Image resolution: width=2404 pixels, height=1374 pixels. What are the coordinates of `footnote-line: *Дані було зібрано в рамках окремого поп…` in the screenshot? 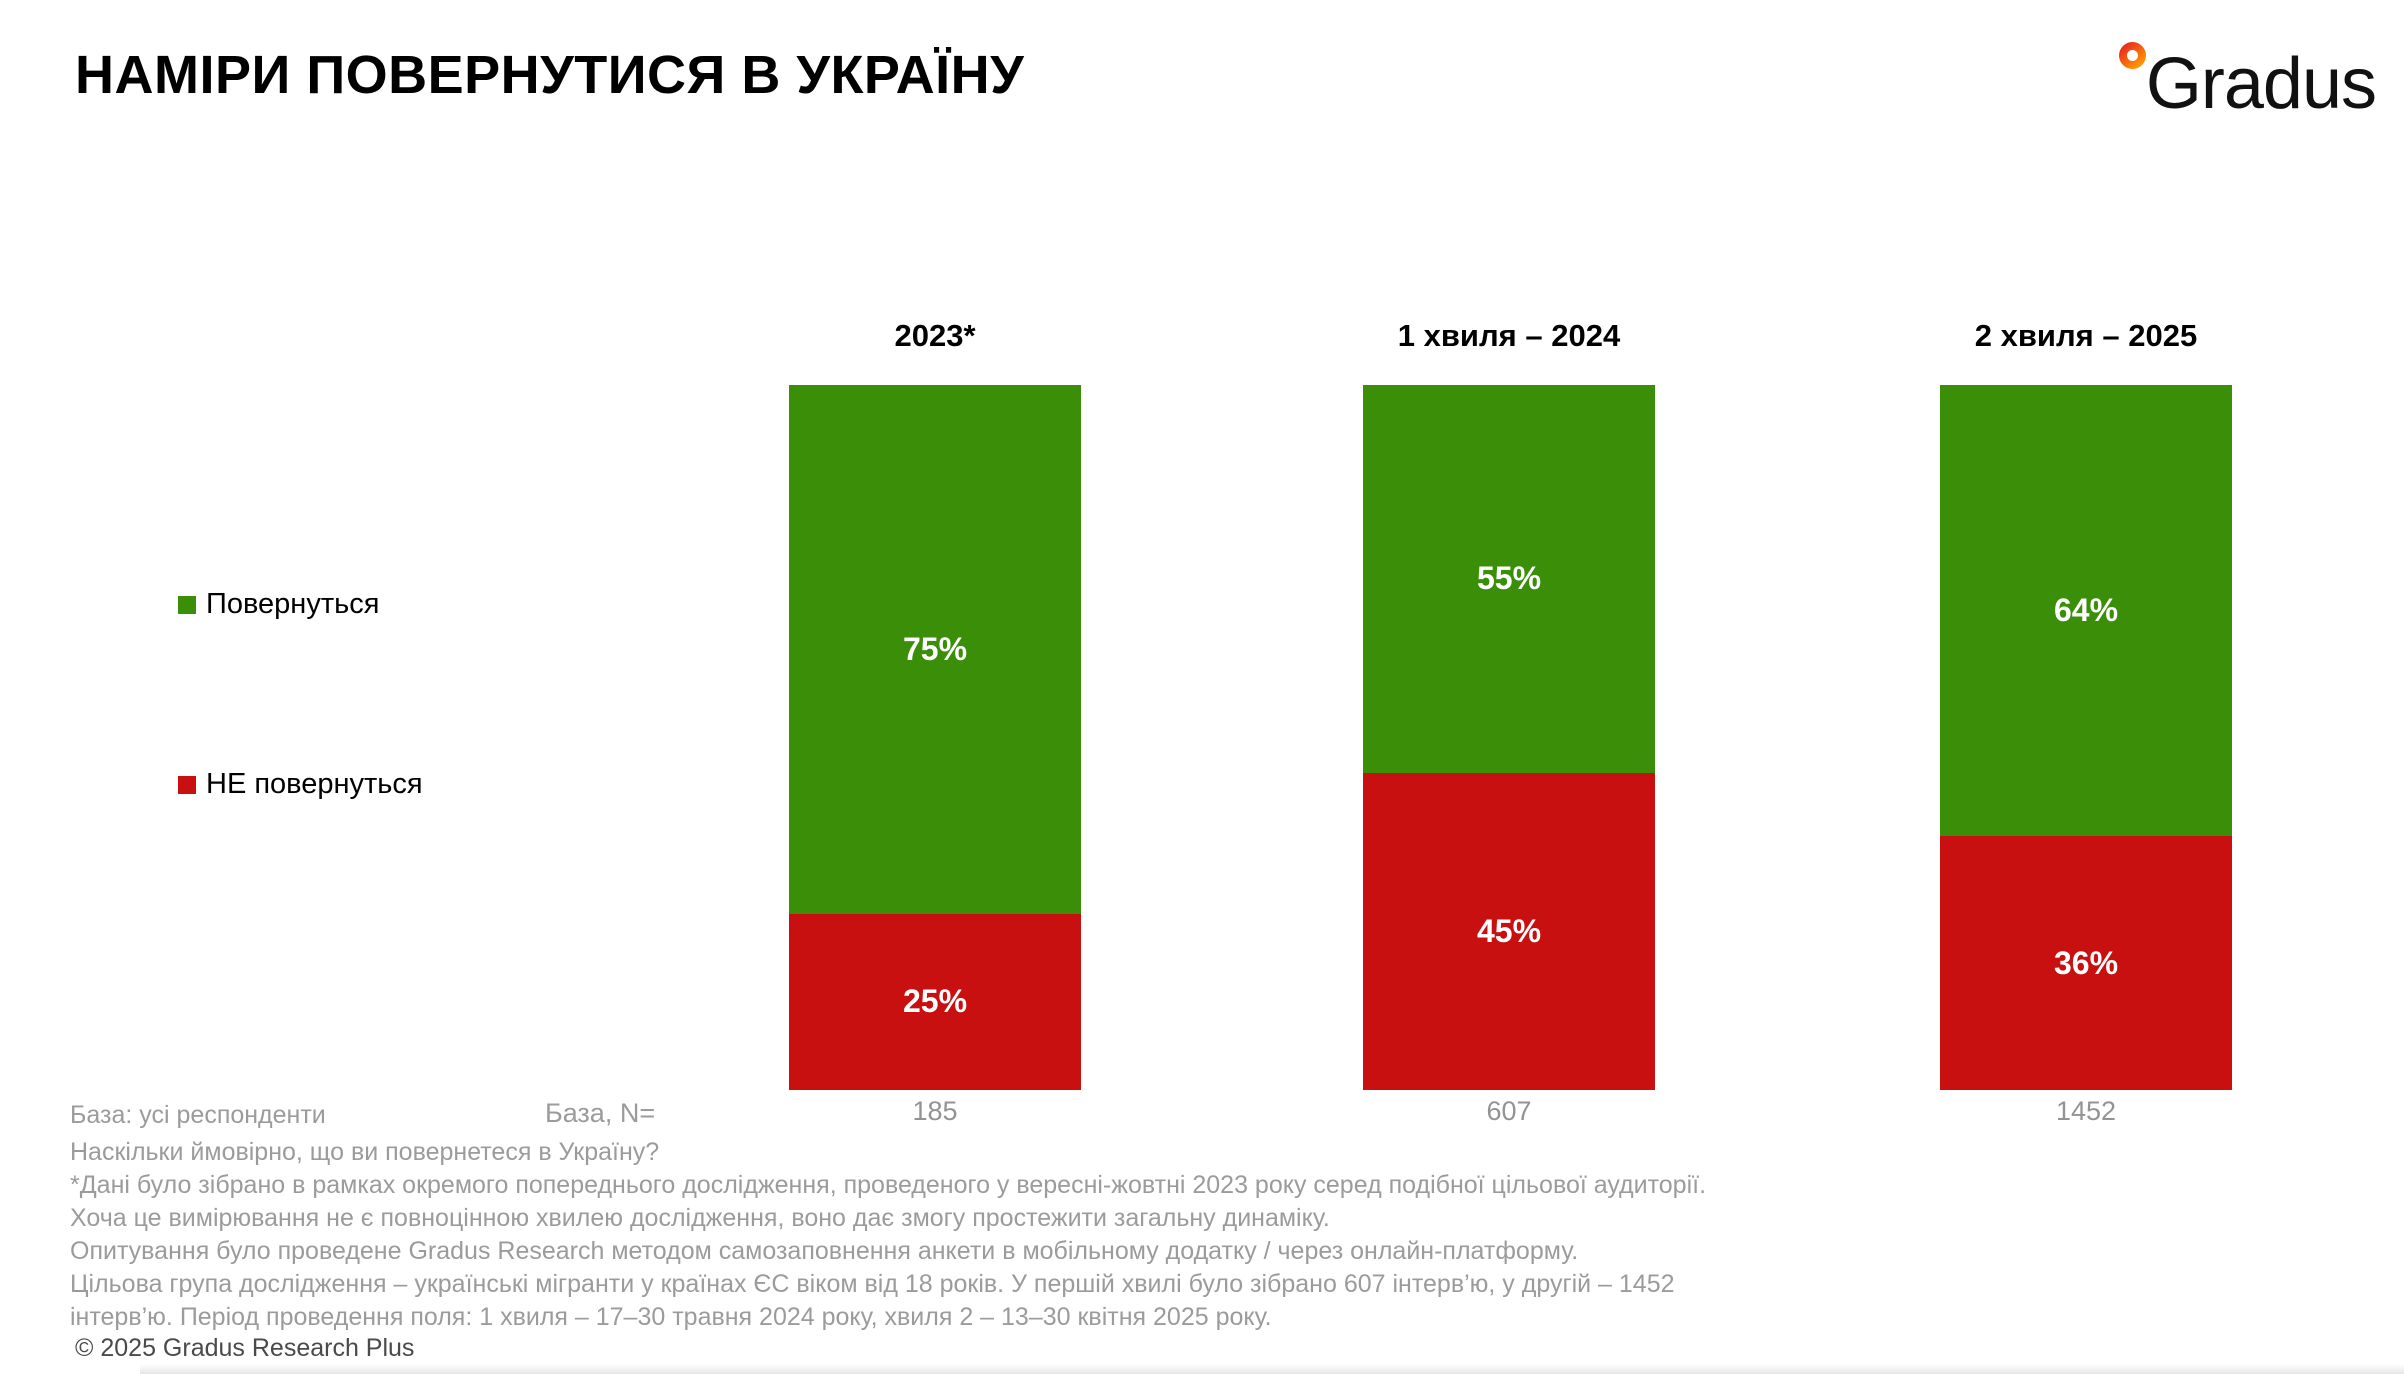 It's located at (888, 1185).